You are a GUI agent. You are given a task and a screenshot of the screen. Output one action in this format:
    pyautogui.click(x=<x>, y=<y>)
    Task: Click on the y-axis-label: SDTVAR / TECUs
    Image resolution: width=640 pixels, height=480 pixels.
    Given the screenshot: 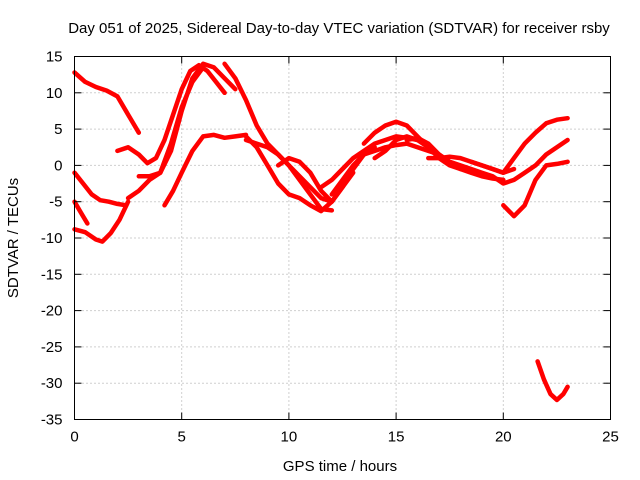 What is the action you would take?
    pyautogui.click(x=13, y=238)
    